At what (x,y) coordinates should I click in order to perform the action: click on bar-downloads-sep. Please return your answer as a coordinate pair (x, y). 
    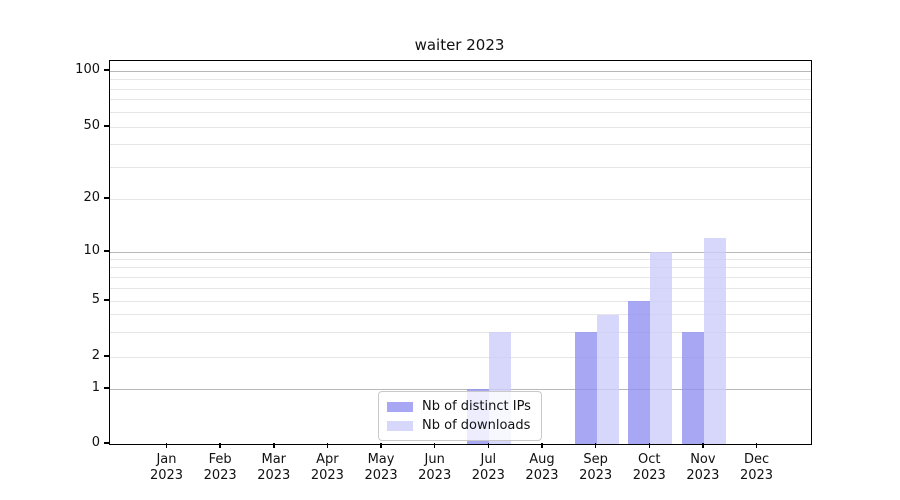
    Looking at the image, I should click on (607, 379).